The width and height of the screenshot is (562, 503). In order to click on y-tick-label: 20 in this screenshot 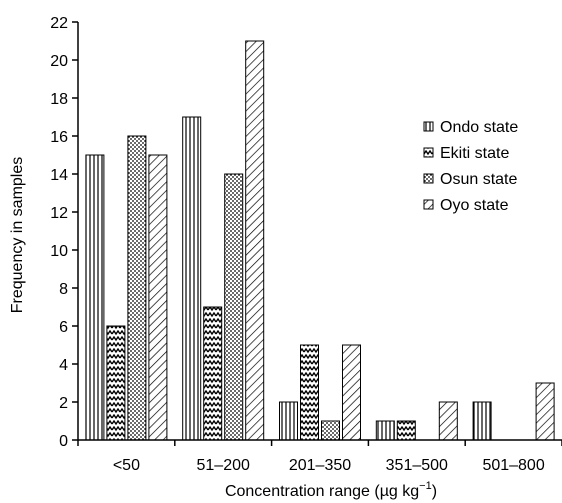, I will do `click(59, 61)`.